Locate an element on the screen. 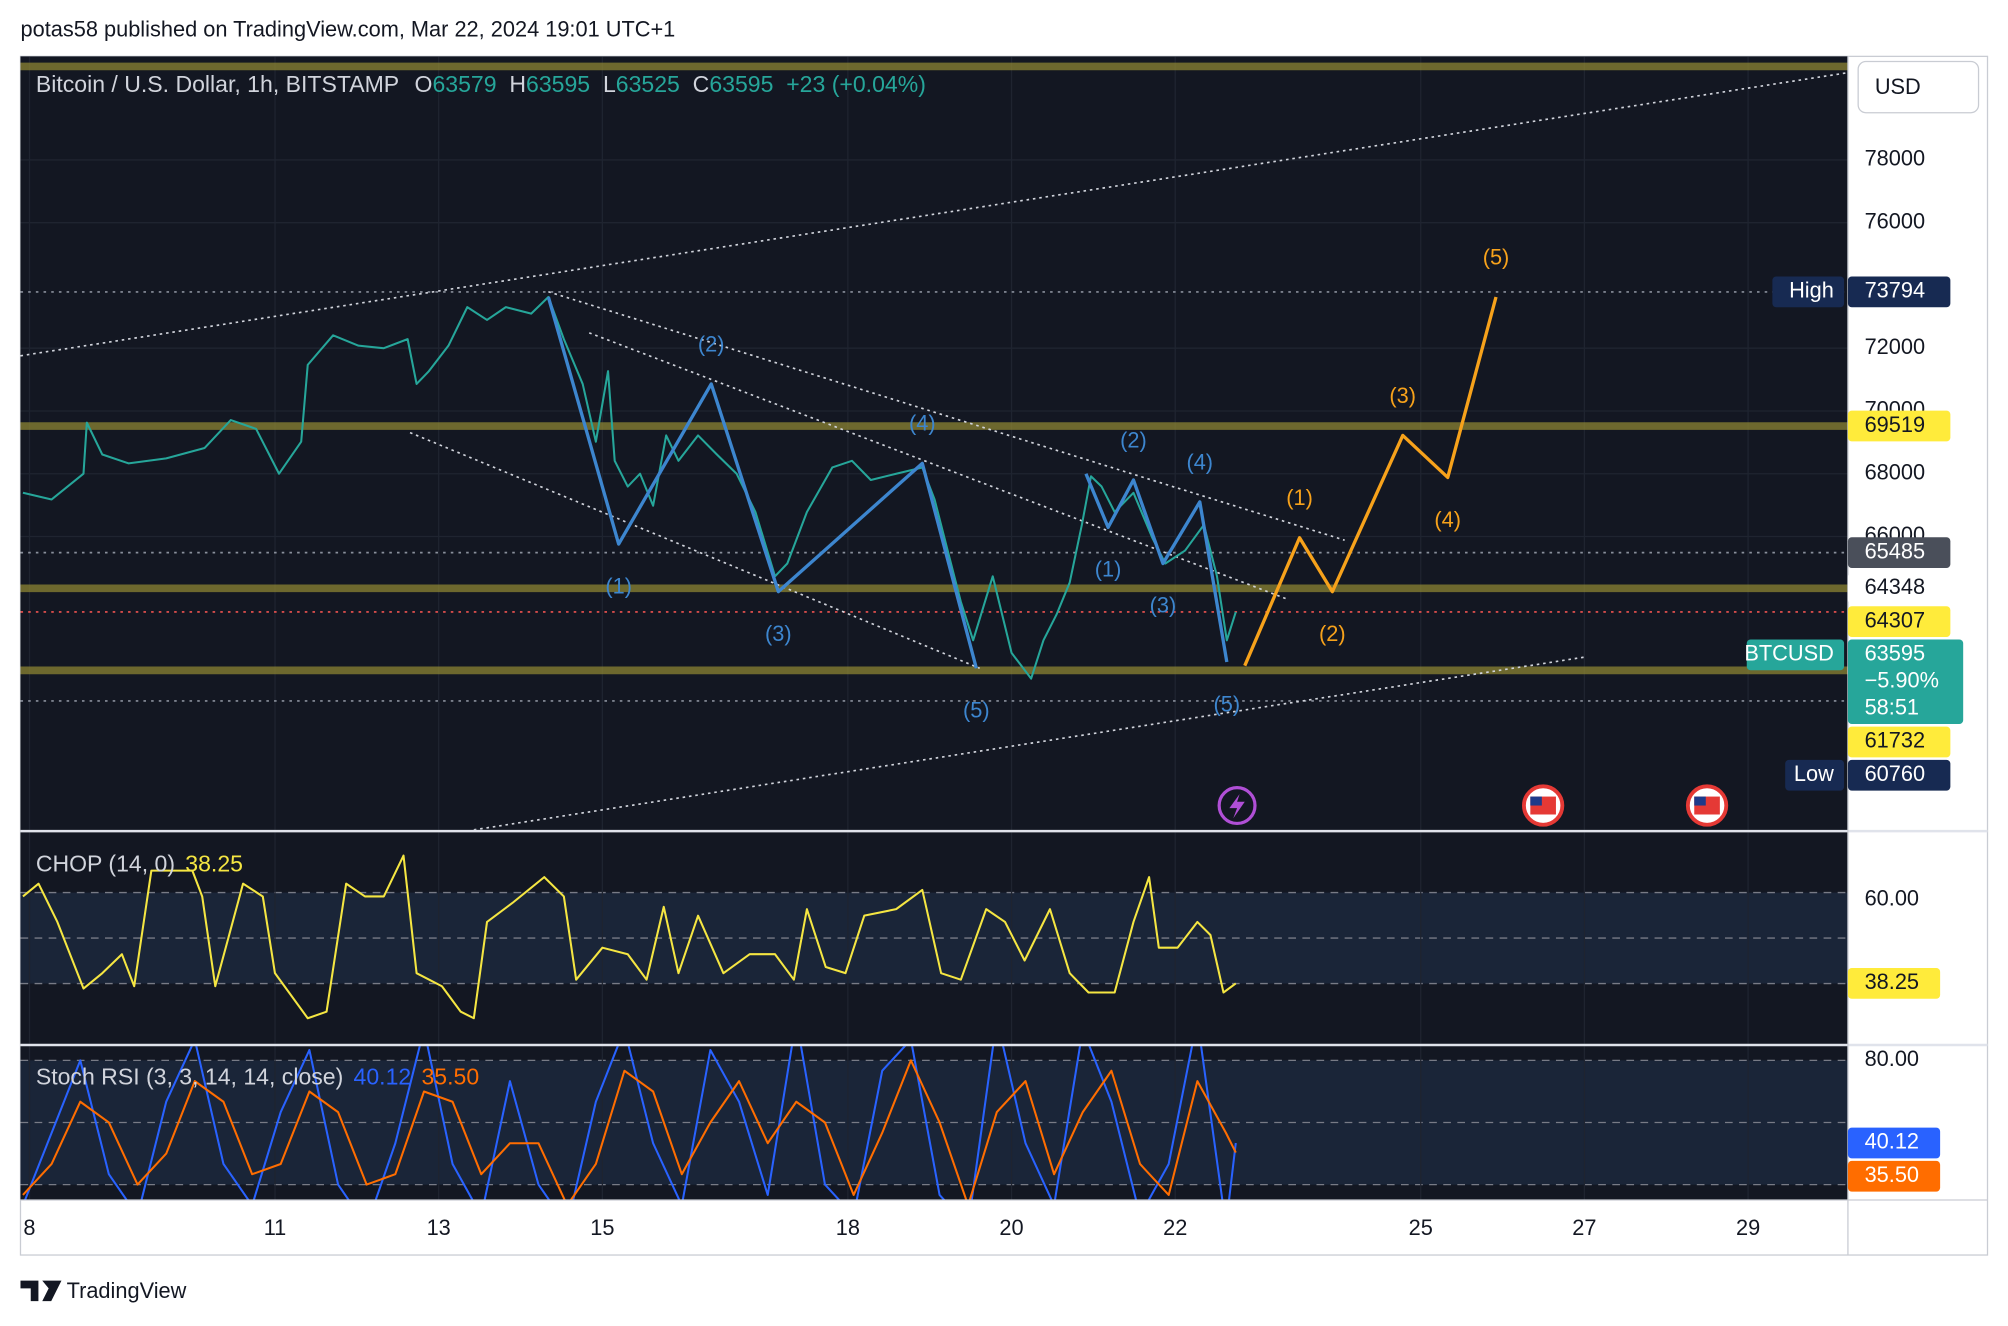  x-tick-label: 20 is located at coordinates (1011, 1227).